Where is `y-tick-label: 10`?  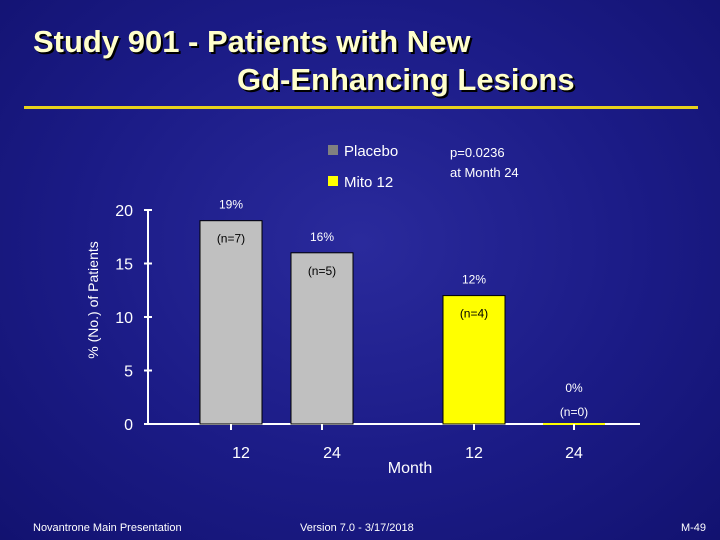 y-tick-label: 10 is located at coordinates (124, 318).